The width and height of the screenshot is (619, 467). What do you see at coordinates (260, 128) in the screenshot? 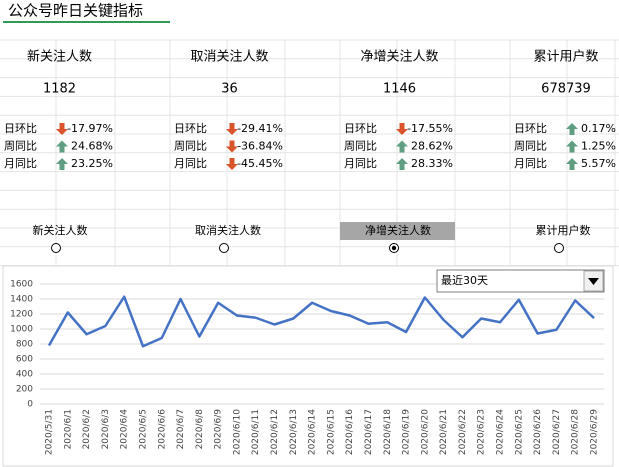
I see `comparison-change: -29.41%` at bounding box center [260, 128].